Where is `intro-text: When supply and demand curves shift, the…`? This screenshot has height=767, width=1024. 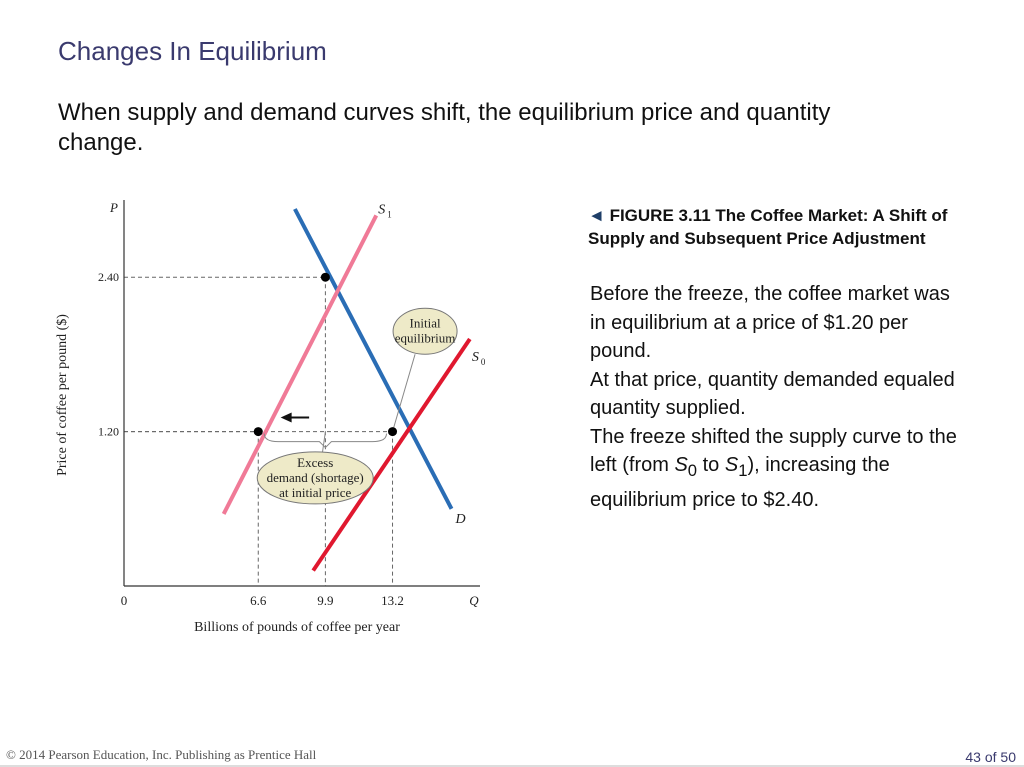 intro-text: When supply and demand curves shift, the… is located at coordinates (444, 127).